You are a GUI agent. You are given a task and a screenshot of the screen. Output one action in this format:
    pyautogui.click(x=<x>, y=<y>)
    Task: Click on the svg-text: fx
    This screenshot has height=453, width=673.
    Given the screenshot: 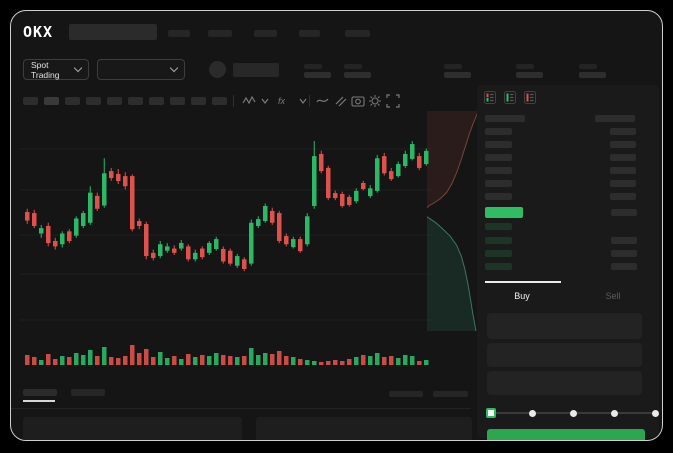 What is the action you would take?
    pyautogui.click(x=282, y=101)
    